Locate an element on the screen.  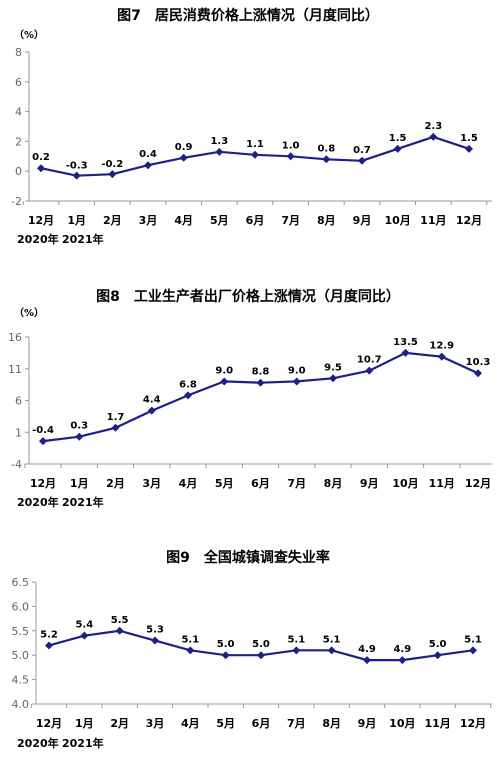
data-label: 0.8 is located at coordinates (326, 148).